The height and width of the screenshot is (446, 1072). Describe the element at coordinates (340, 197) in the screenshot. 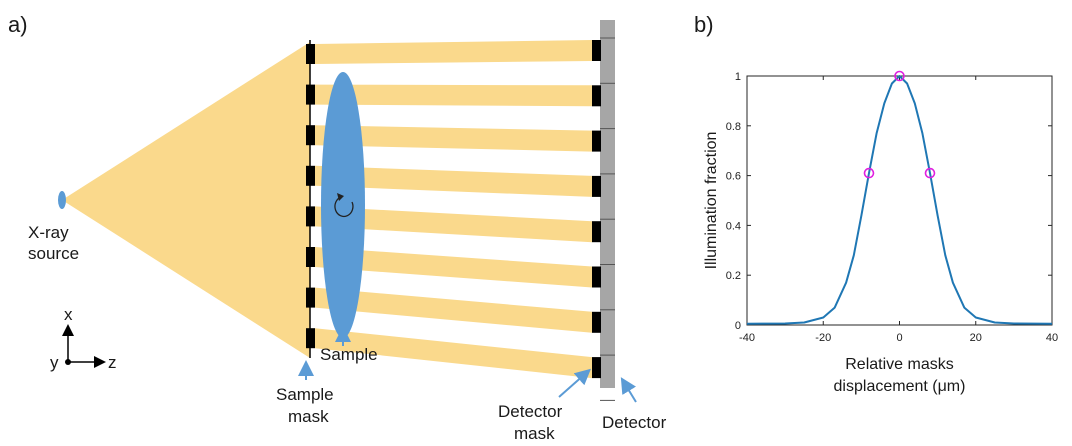

I see `rotation-arrowhead` at that location.